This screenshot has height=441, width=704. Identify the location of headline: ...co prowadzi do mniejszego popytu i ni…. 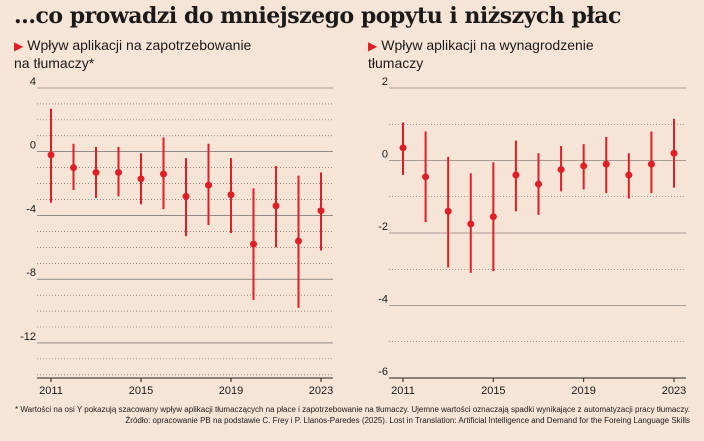
(317, 16).